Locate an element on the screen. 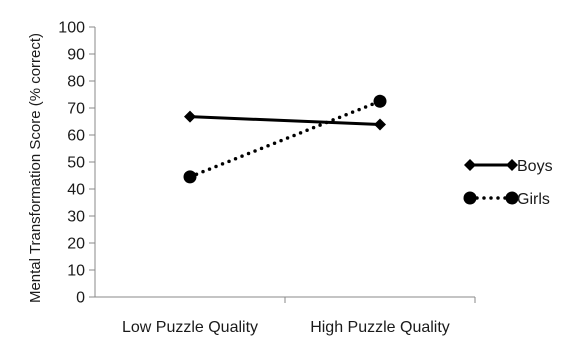 Image resolution: width=569 pixels, height=339 pixels. series-boys is located at coordinates (285, 121).